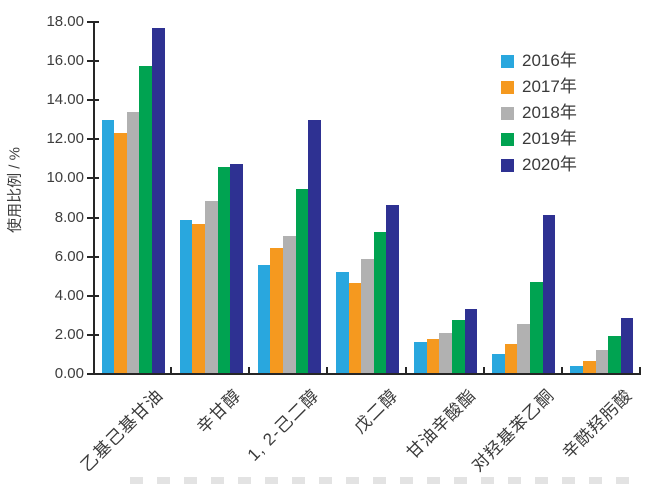  What do you see at coordinates (284, 425) in the screenshot?
I see `x-category-label: 1, 2-己二醇` at bounding box center [284, 425].